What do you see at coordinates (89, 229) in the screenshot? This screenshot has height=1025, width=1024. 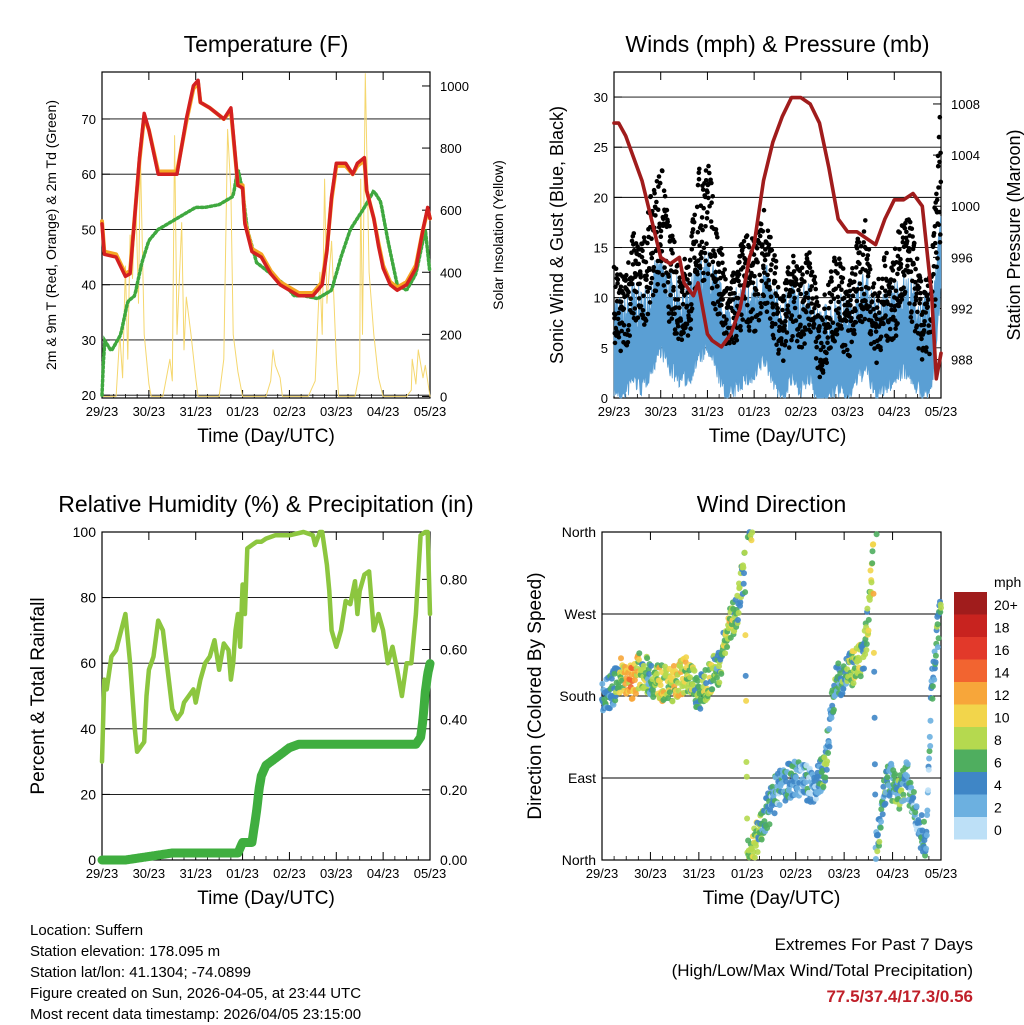 I see `temp-ytick-label: 50` at bounding box center [89, 229].